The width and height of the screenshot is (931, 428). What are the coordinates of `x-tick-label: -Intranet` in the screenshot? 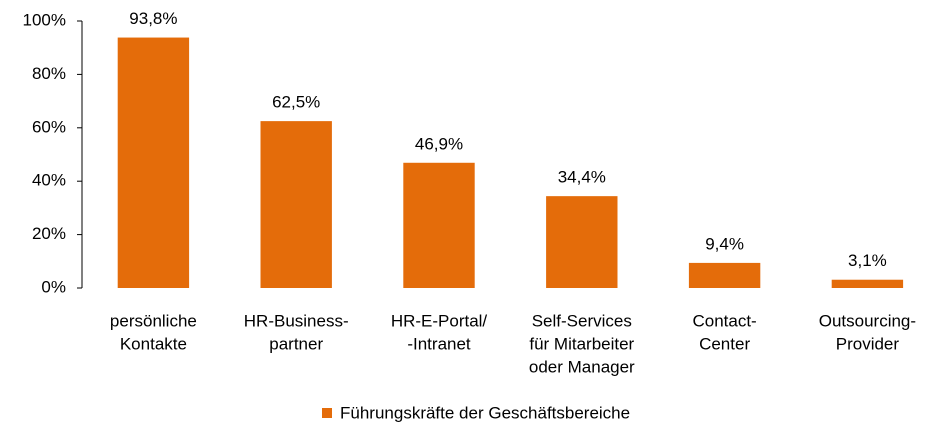 It's located at (439, 343).